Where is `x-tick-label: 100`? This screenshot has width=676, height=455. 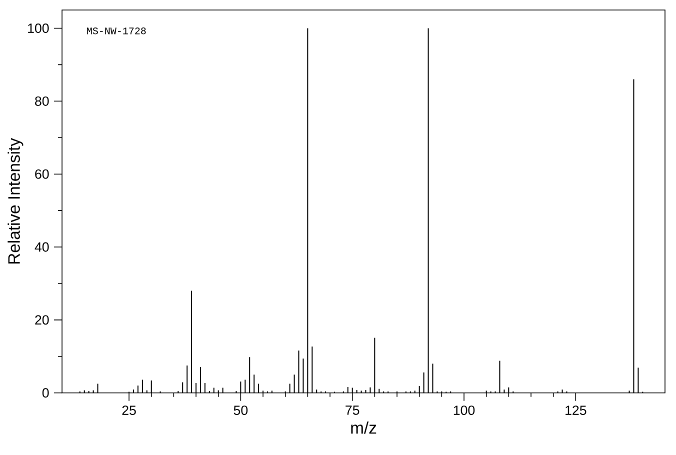 x-tick-label: 100 is located at coordinates (464, 411).